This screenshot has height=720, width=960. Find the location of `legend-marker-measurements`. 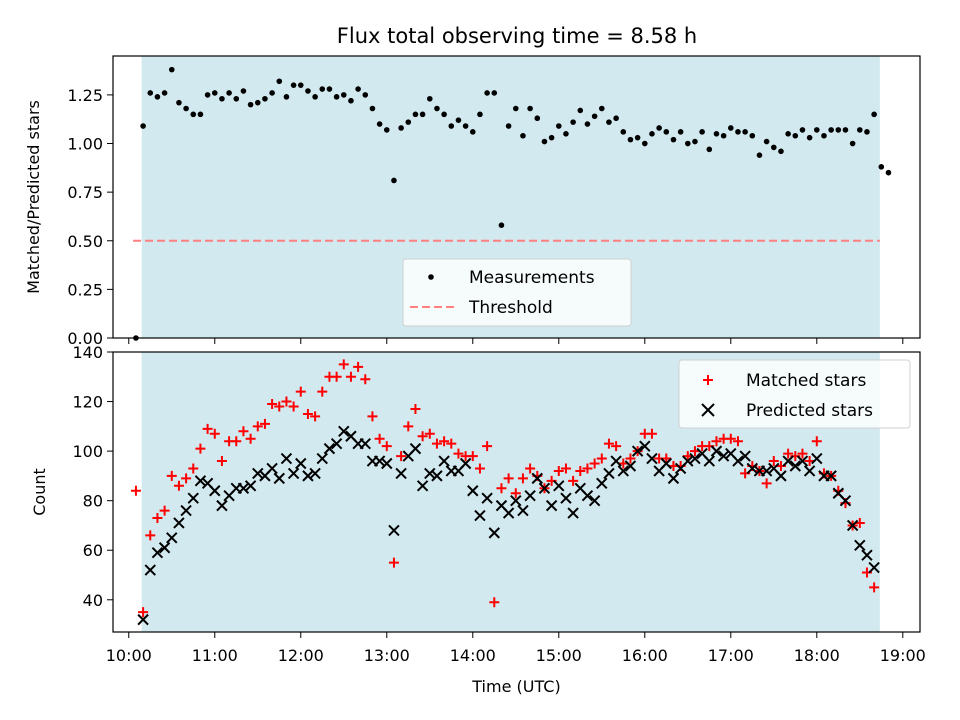

legend-marker-measurements is located at coordinates (431, 277).